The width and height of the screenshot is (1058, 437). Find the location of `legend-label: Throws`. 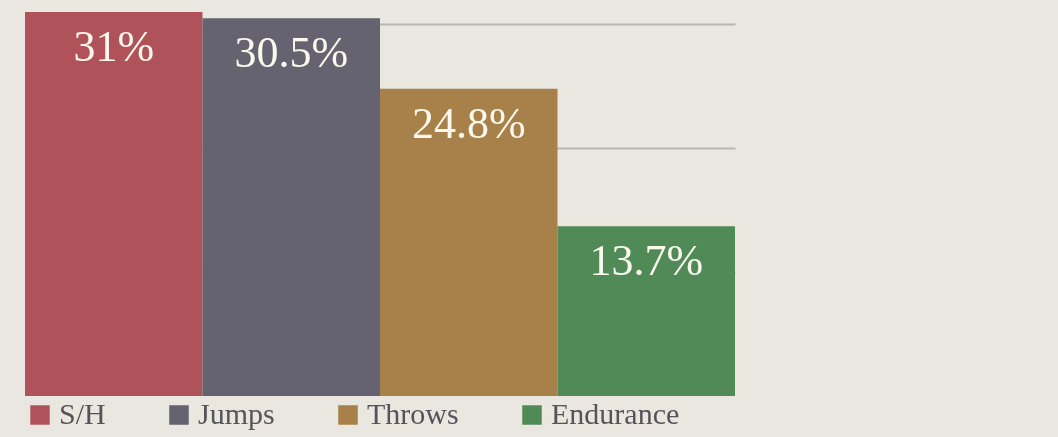

legend-label: Throws is located at coordinates (413, 413).